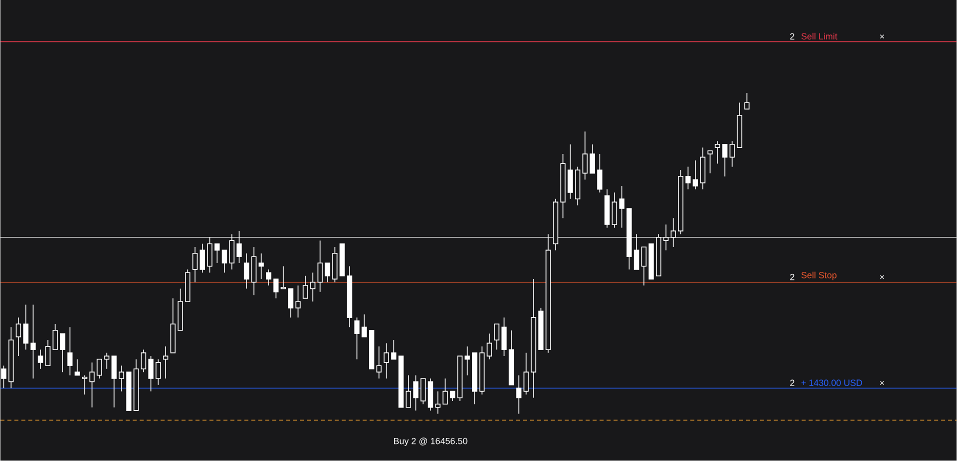  I want to click on ref-line-label: Sell Limit, so click(819, 36).